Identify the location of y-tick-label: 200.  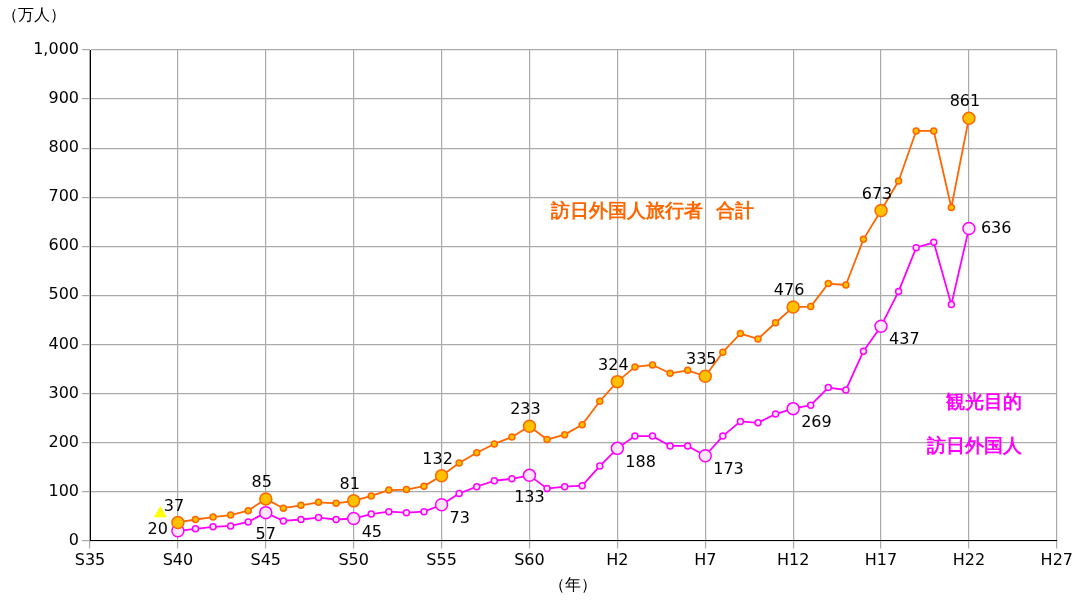
(63, 441).